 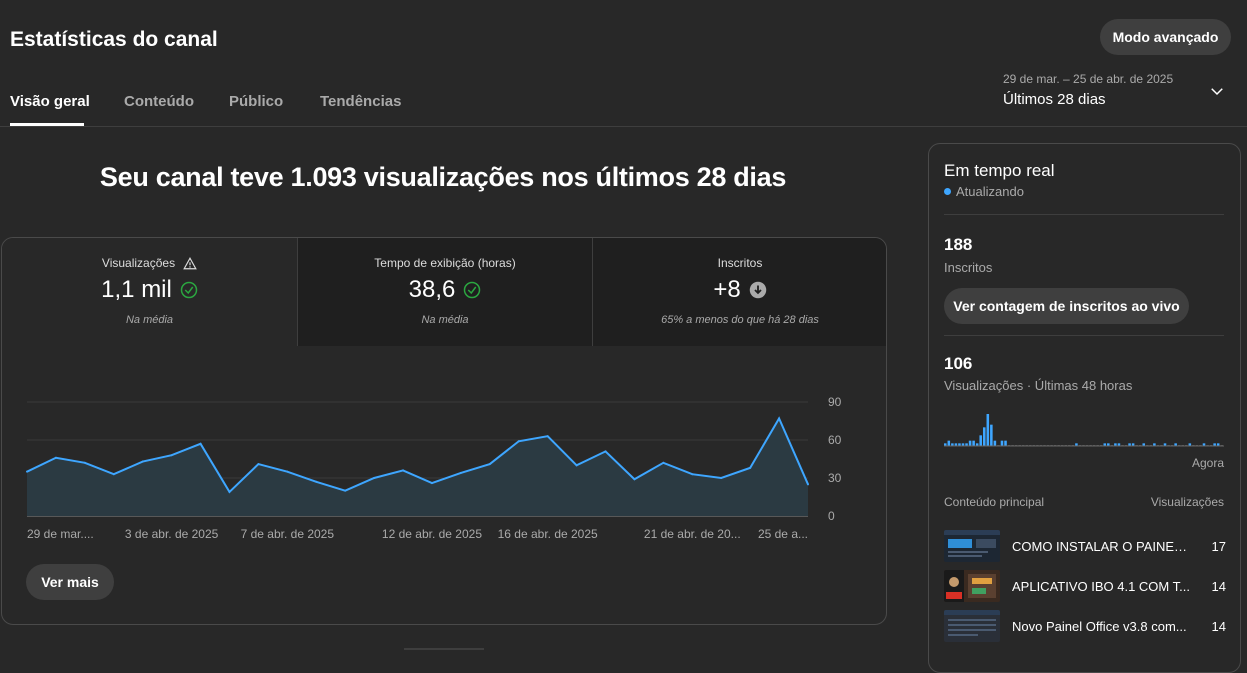 I want to click on arrow-down-circle-icon, so click(x=757, y=290).